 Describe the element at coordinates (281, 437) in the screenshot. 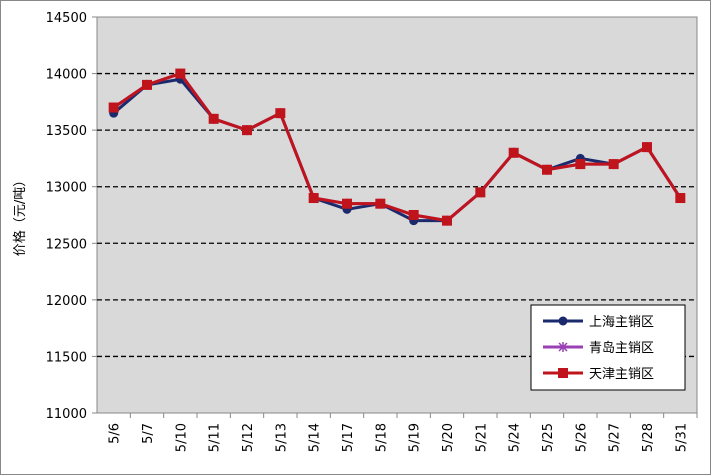

I see `x-tick-label: 5/13` at that location.